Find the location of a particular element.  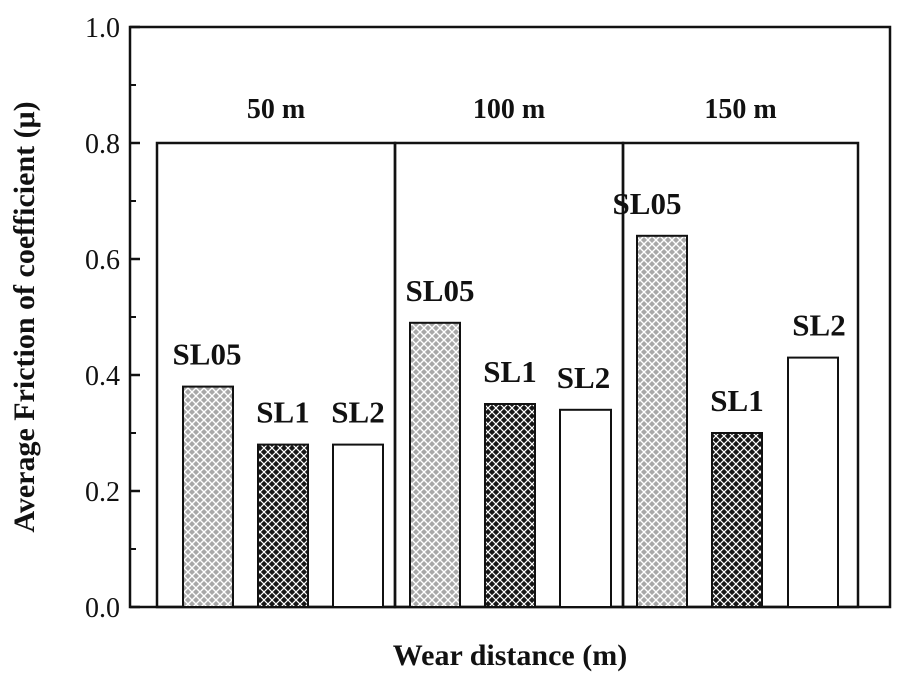

group-label: 100 m is located at coordinates (509, 109).